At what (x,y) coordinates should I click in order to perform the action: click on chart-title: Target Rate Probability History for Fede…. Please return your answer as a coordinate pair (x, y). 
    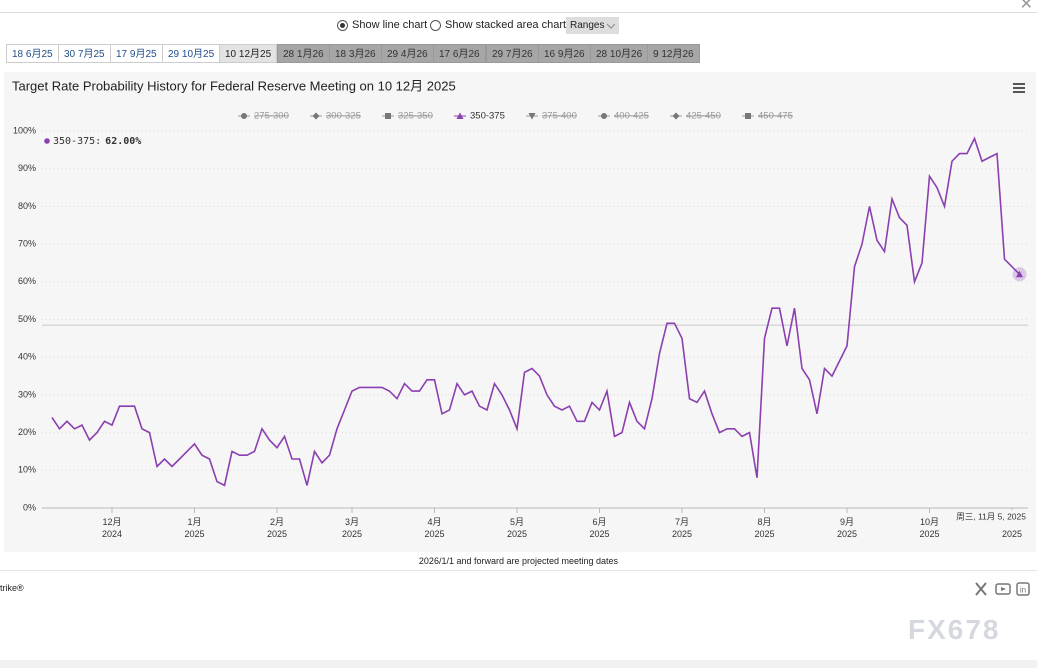
    Looking at the image, I should click on (234, 85).